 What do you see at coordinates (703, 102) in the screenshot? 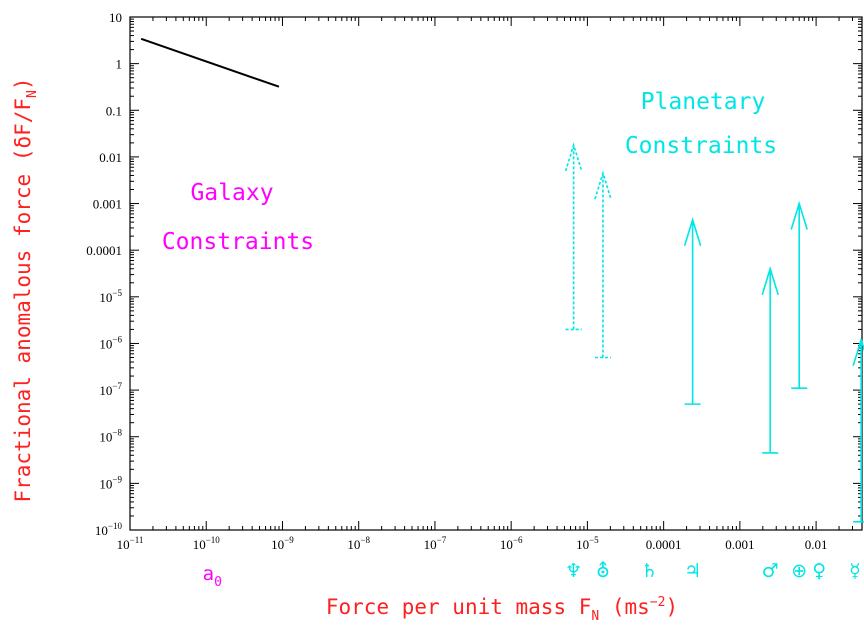
I see `planetary-constraints-label: Planetary` at bounding box center [703, 102].